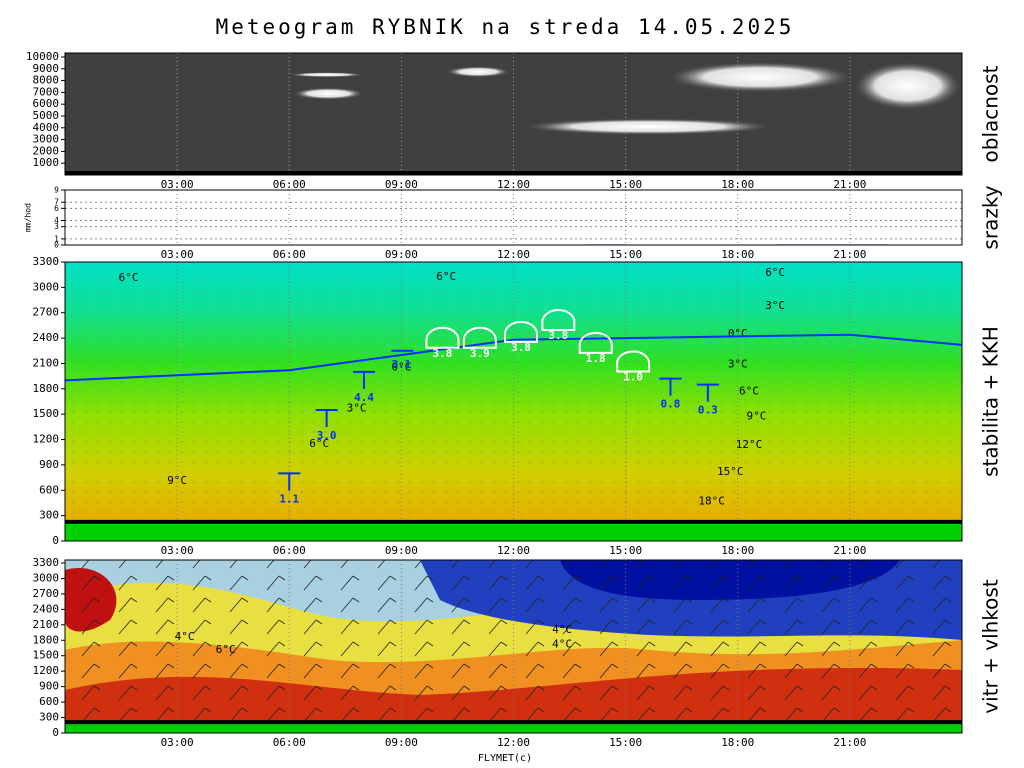 Image resolution: width=1024 pixels, height=768 pixels. What do you see at coordinates (177, 184) in the screenshot?
I see `x-tick-label: 03:00` at bounding box center [177, 184].